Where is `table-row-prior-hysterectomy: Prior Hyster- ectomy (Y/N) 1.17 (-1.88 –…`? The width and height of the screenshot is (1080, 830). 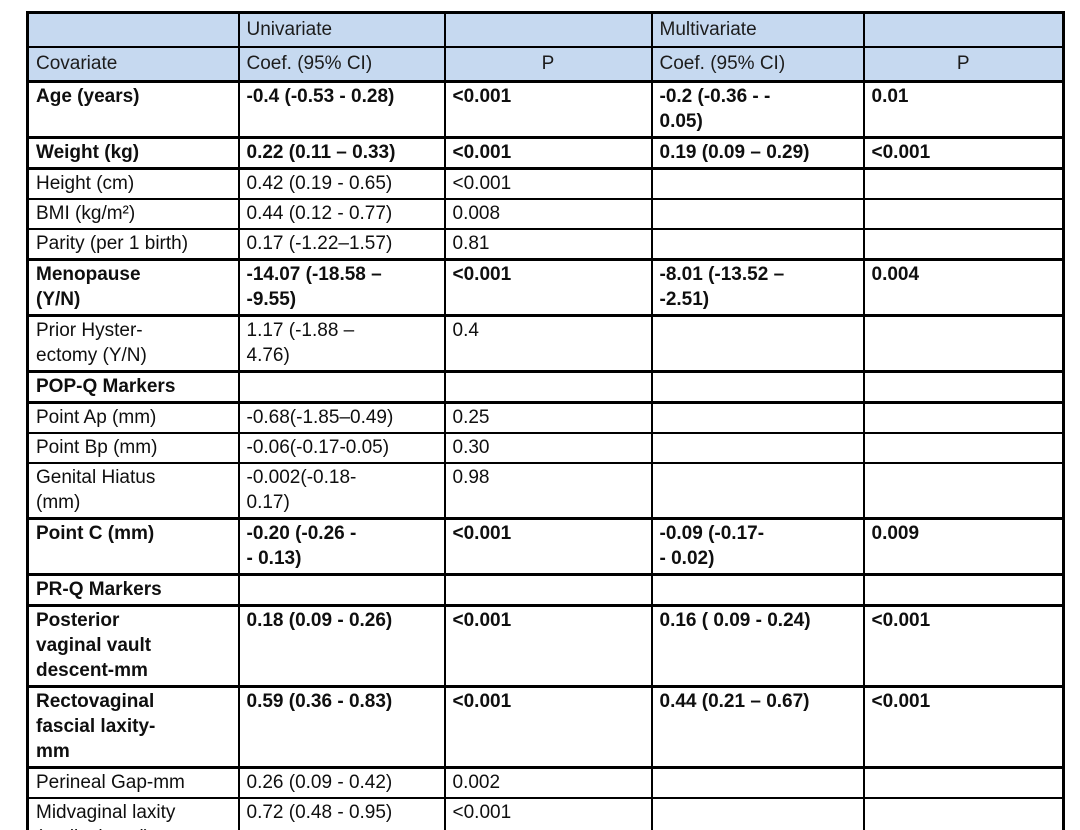 table-row-prior-hysterectomy: Prior Hyster- ectomy (Y/N) 1.17 (-1.88 –… is located at coordinates (545, 343).